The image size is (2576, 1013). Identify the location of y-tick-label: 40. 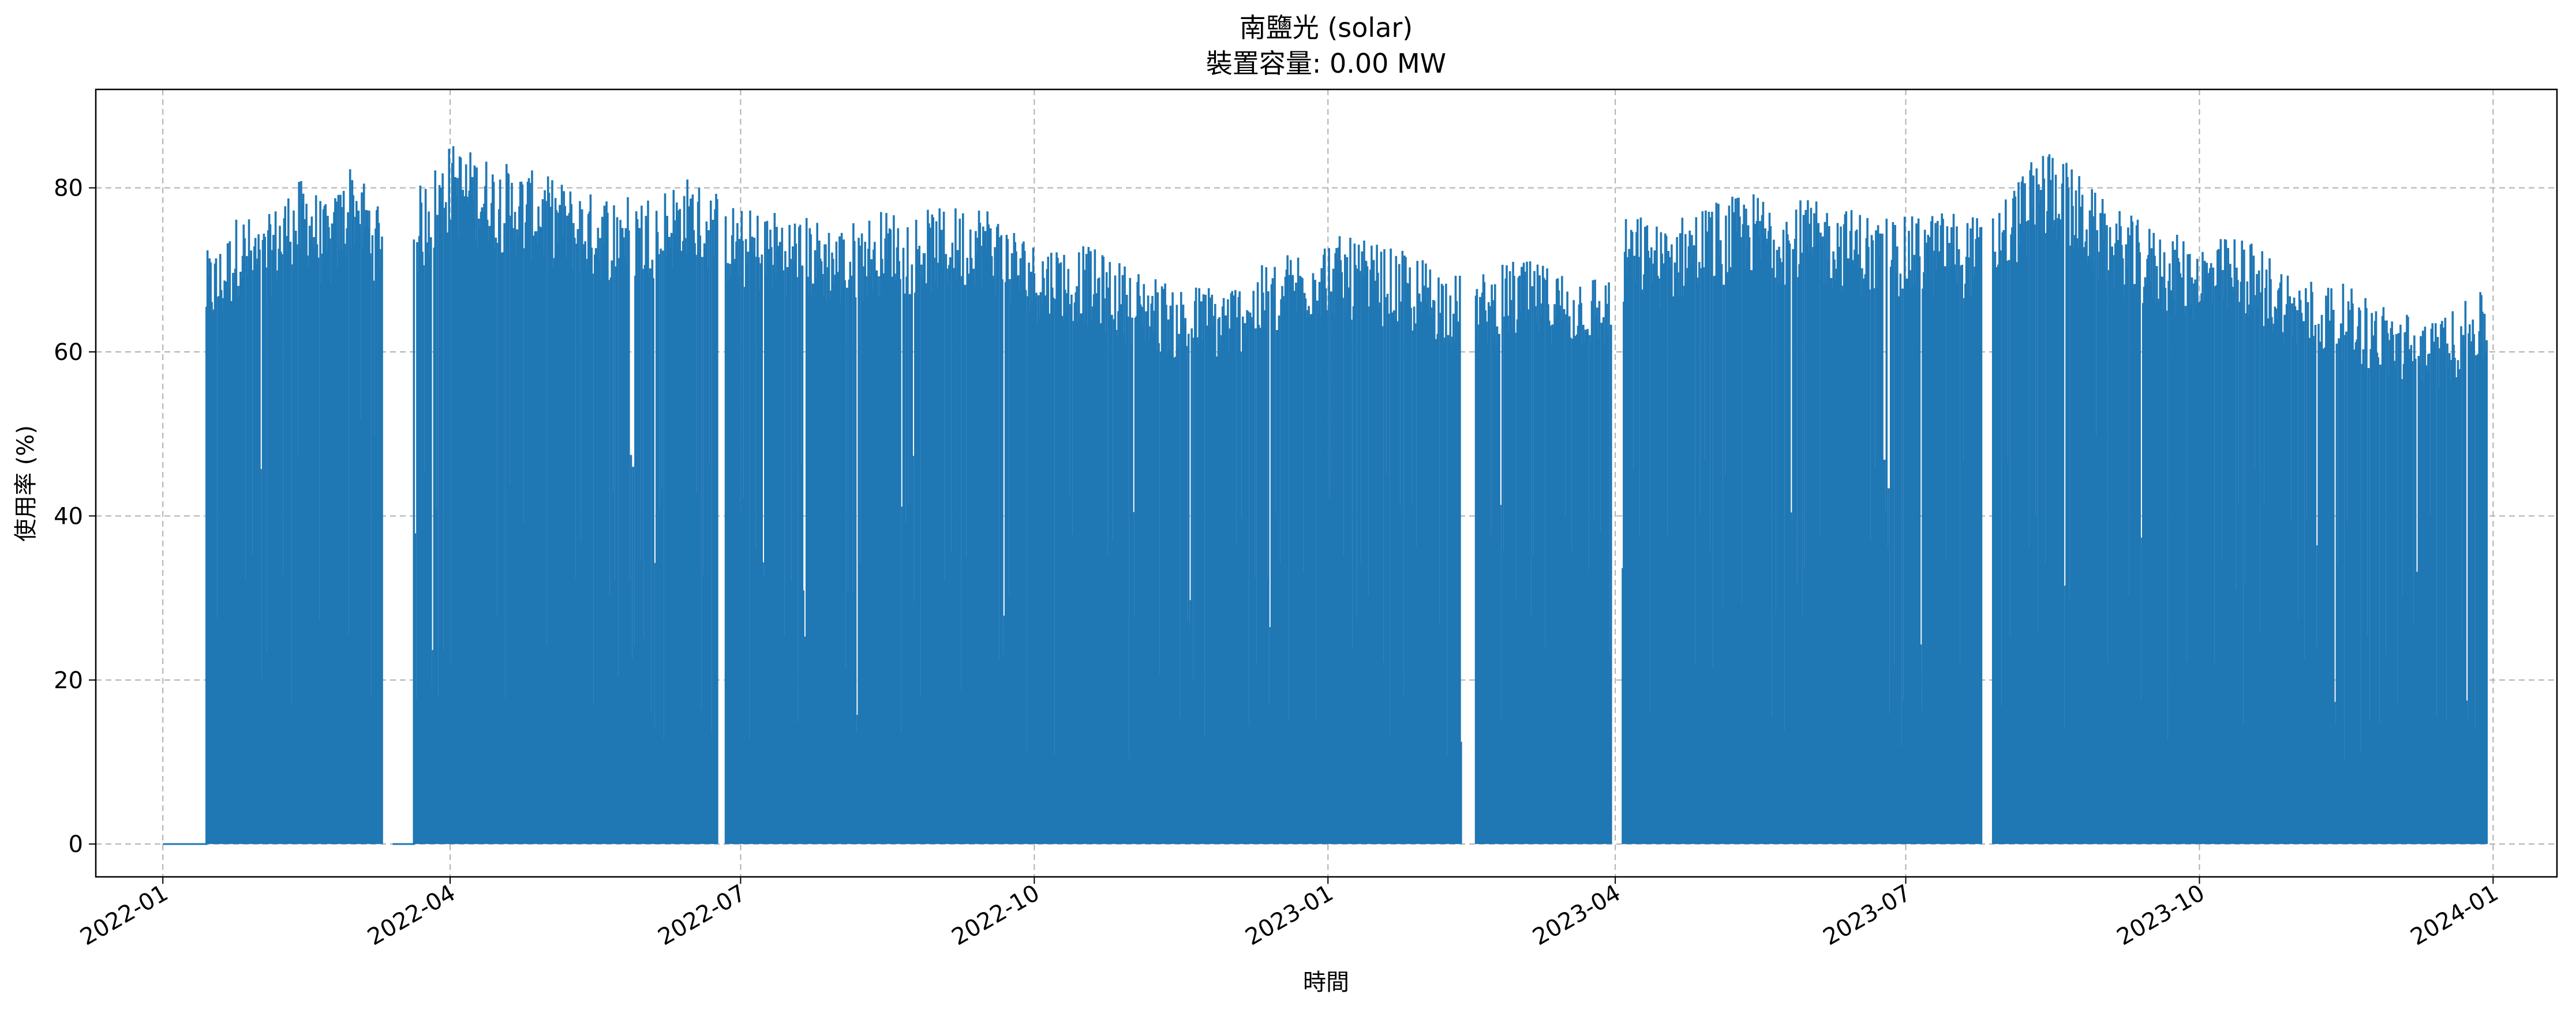
(68, 516).